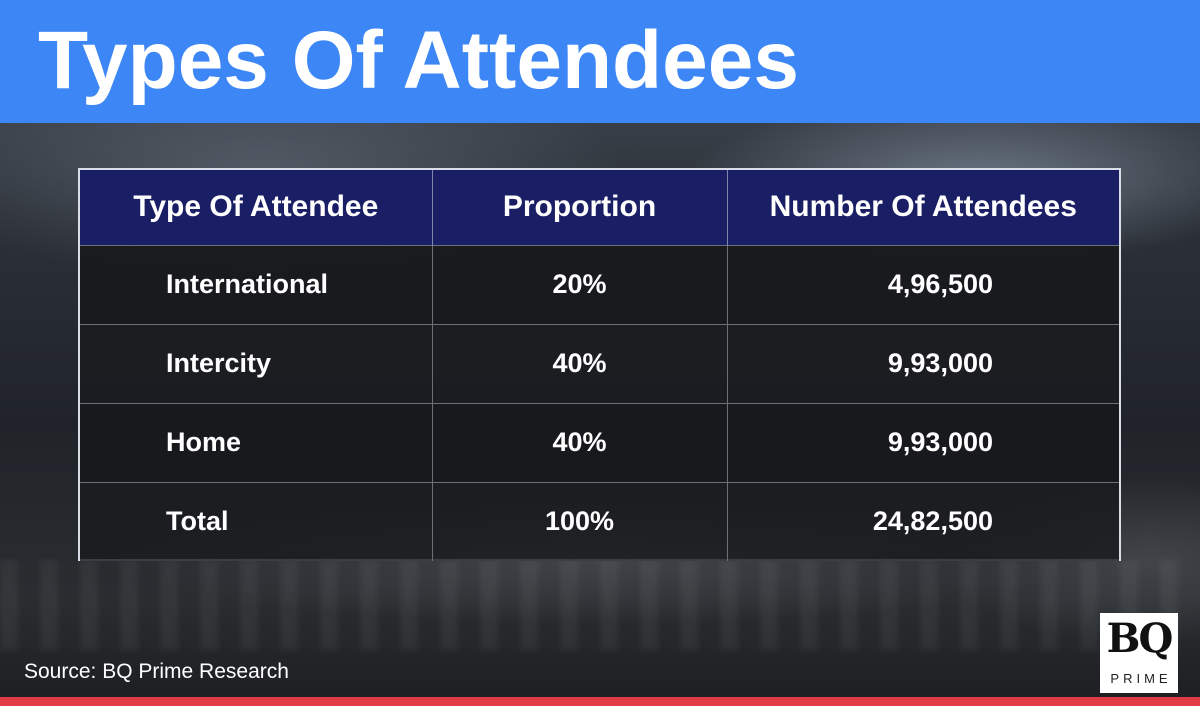 The width and height of the screenshot is (1200, 706). Describe the element at coordinates (1141, 678) in the screenshot. I see `logo-subtext: PRIME` at that location.